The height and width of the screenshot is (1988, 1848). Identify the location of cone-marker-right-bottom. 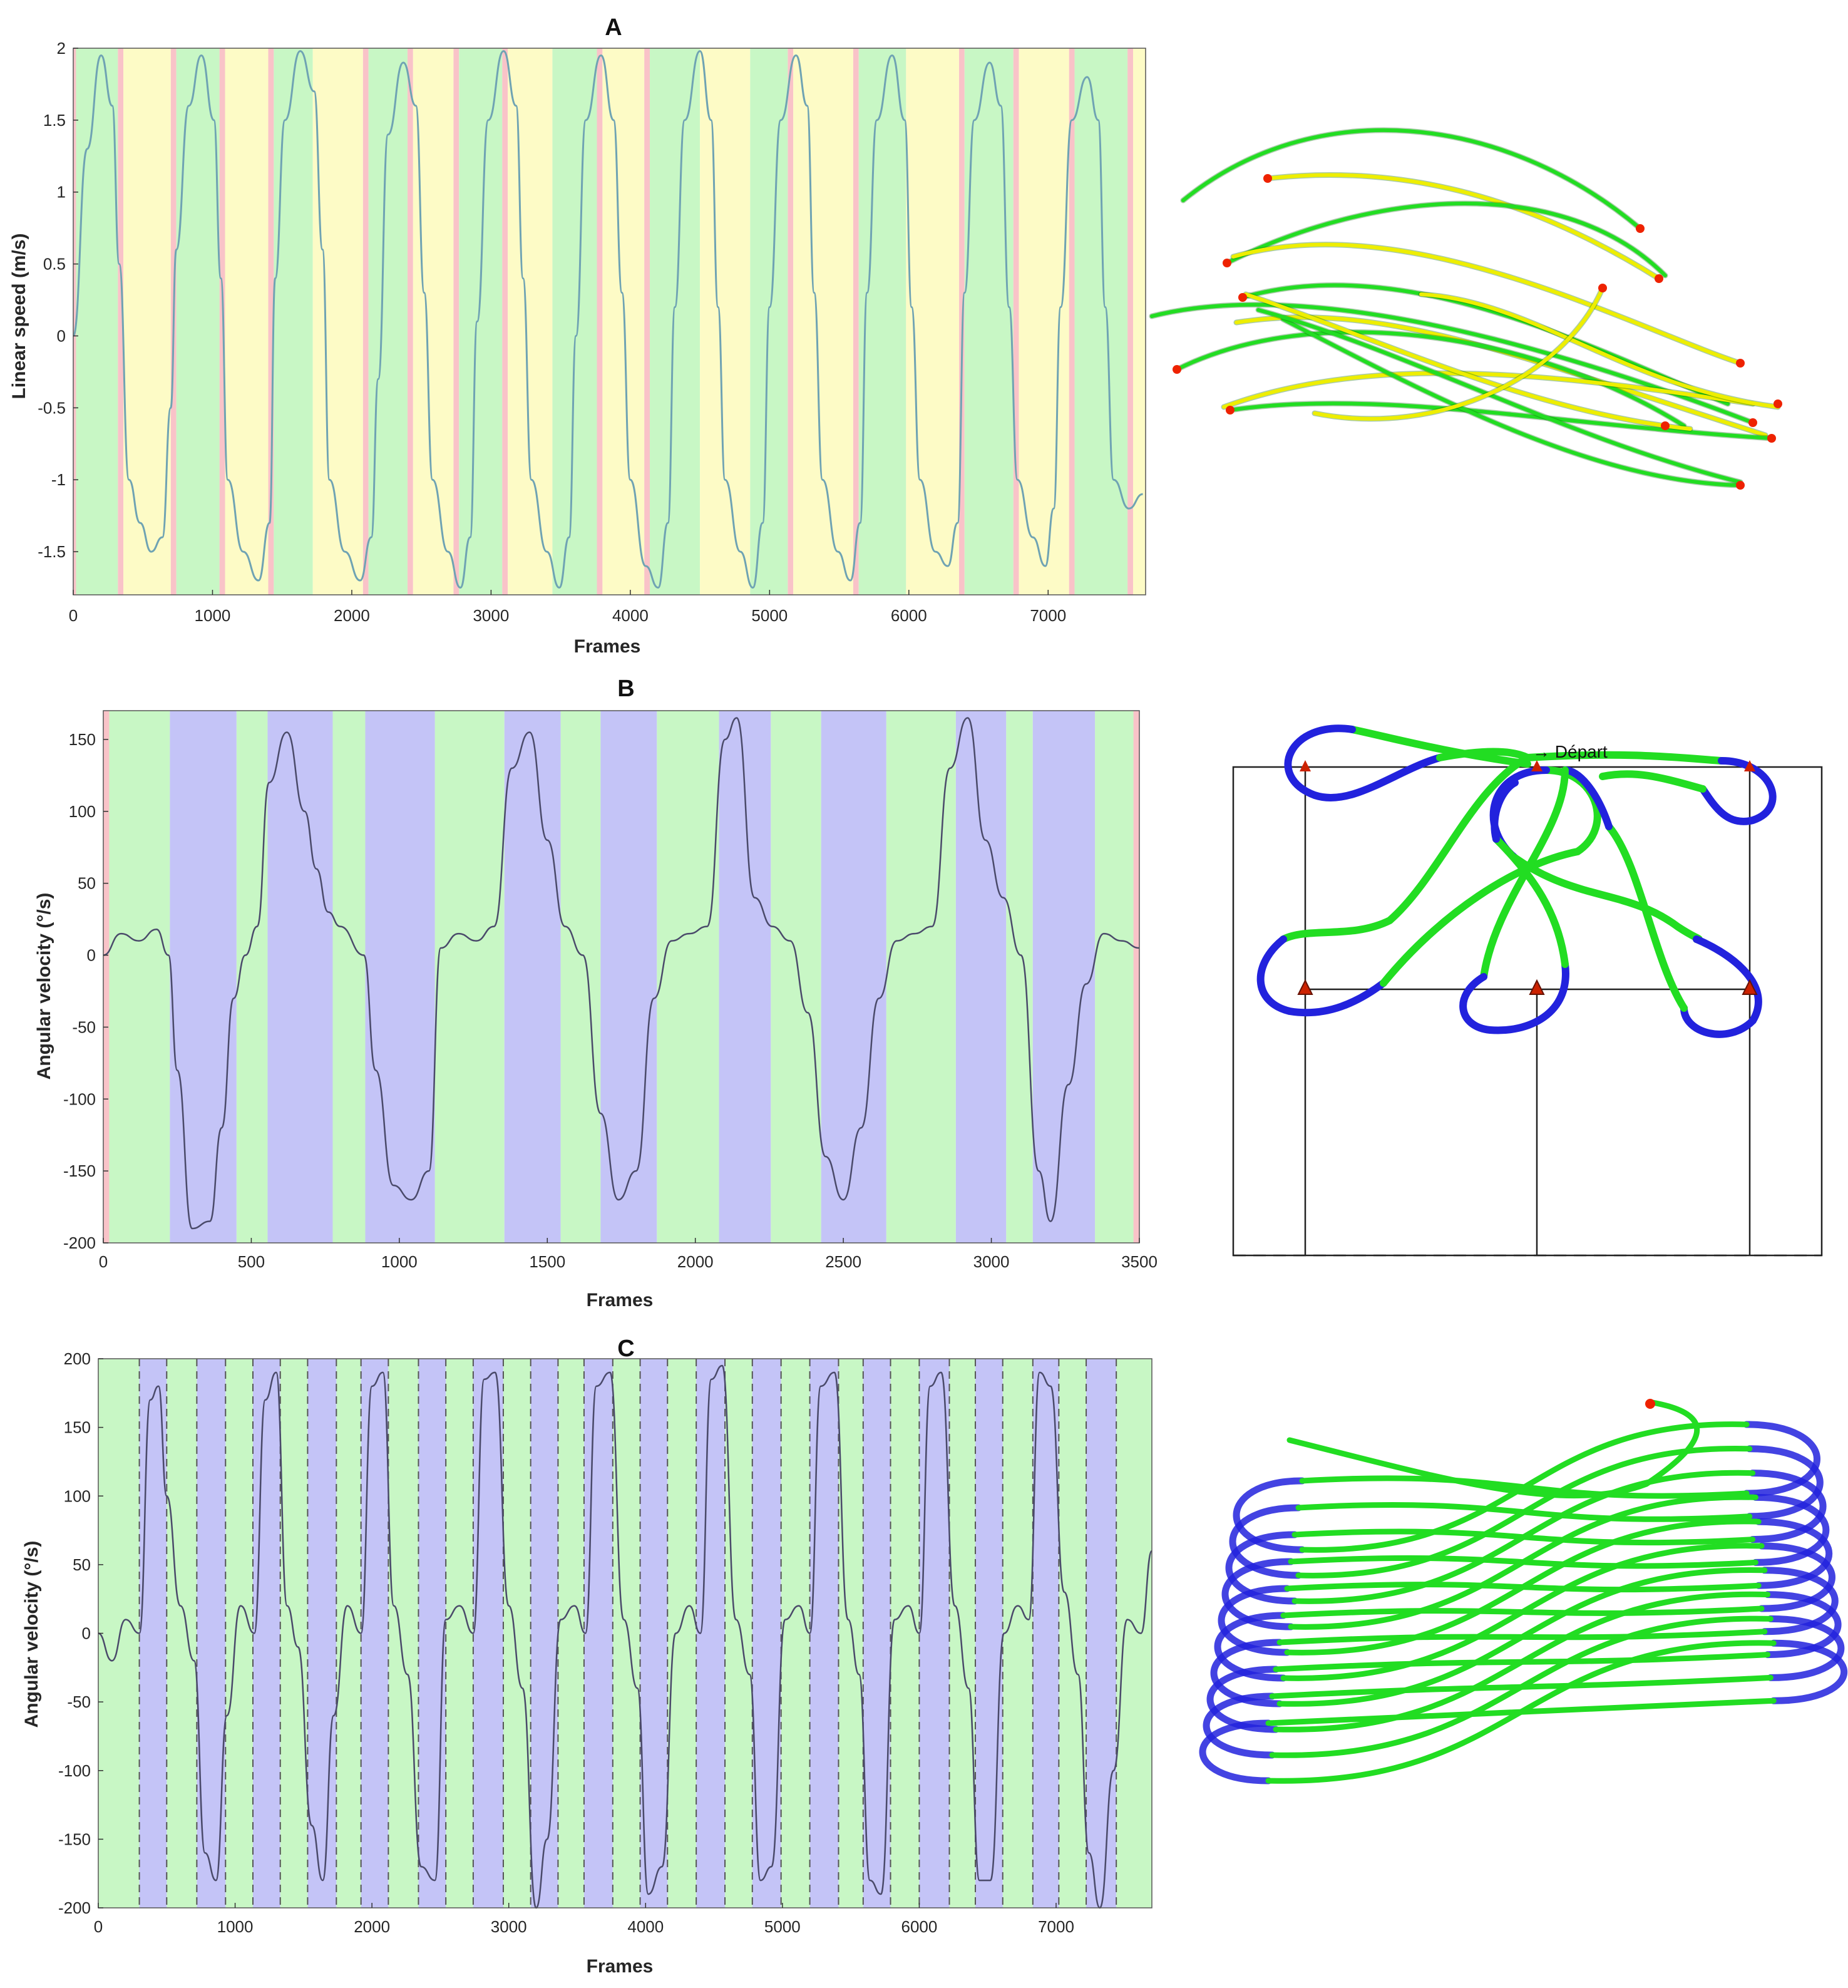
(1750, 987).